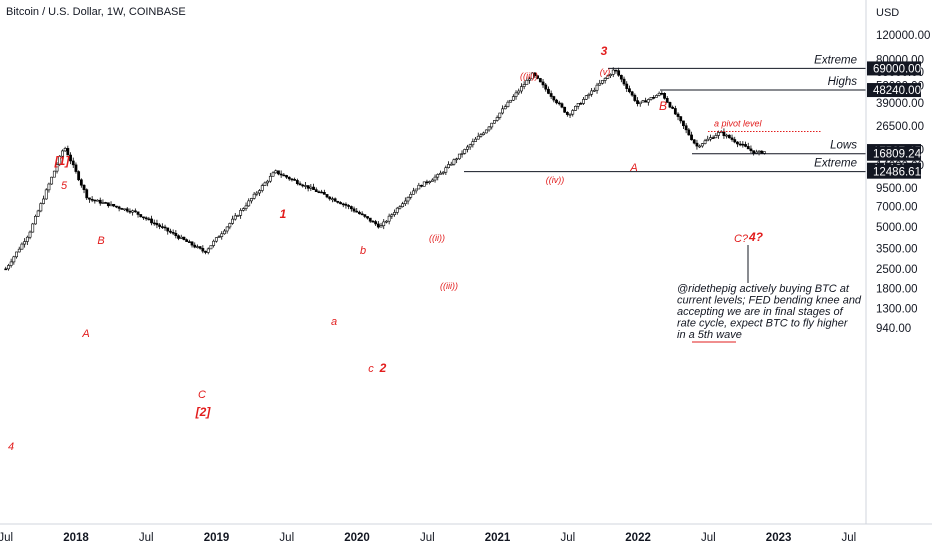 Image resolution: width=932 pixels, height=550 pixels. I want to click on wave-label: ((iii)), so click(529, 76).